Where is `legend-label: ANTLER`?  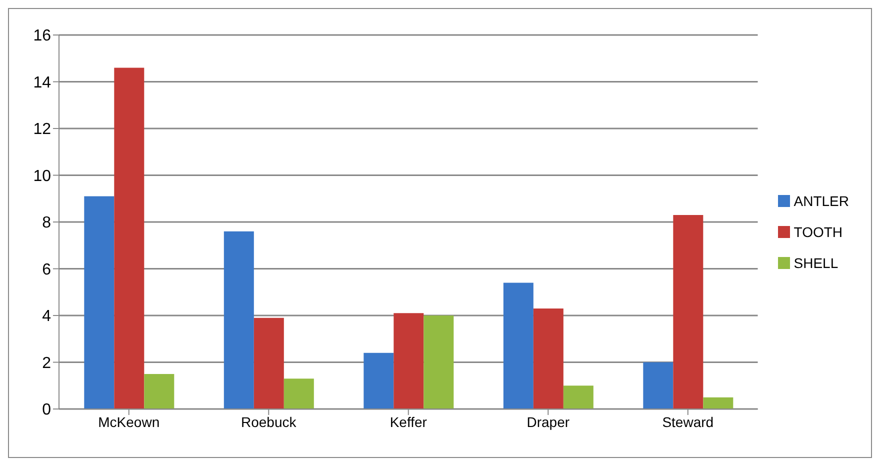 legend-label: ANTLER is located at coordinates (821, 200).